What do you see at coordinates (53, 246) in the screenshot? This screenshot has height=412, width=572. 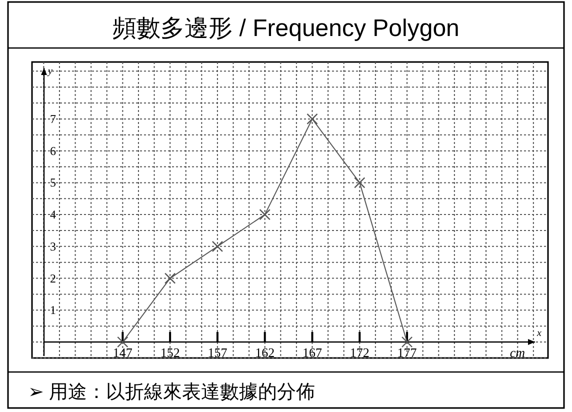 I see `y-tick-label: 3` at bounding box center [53, 246].